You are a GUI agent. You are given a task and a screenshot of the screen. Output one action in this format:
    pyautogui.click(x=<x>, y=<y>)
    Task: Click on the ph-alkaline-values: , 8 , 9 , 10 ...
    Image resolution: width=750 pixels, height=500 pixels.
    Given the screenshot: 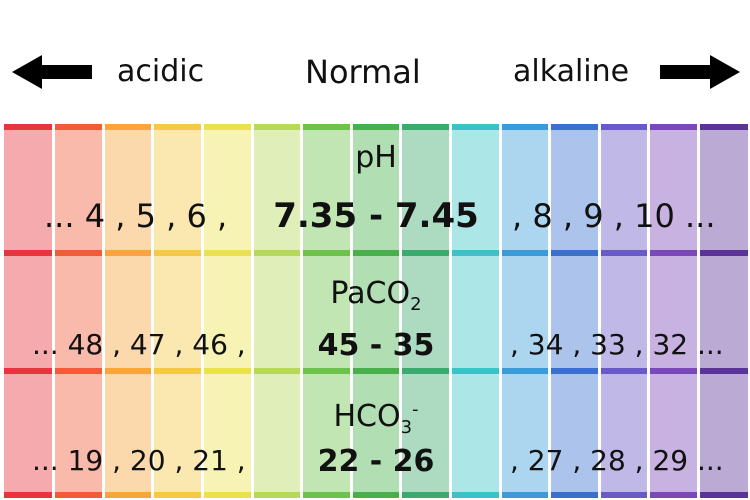 What is the action you would take?
    pyautogui.click(x=614, y=216)
    